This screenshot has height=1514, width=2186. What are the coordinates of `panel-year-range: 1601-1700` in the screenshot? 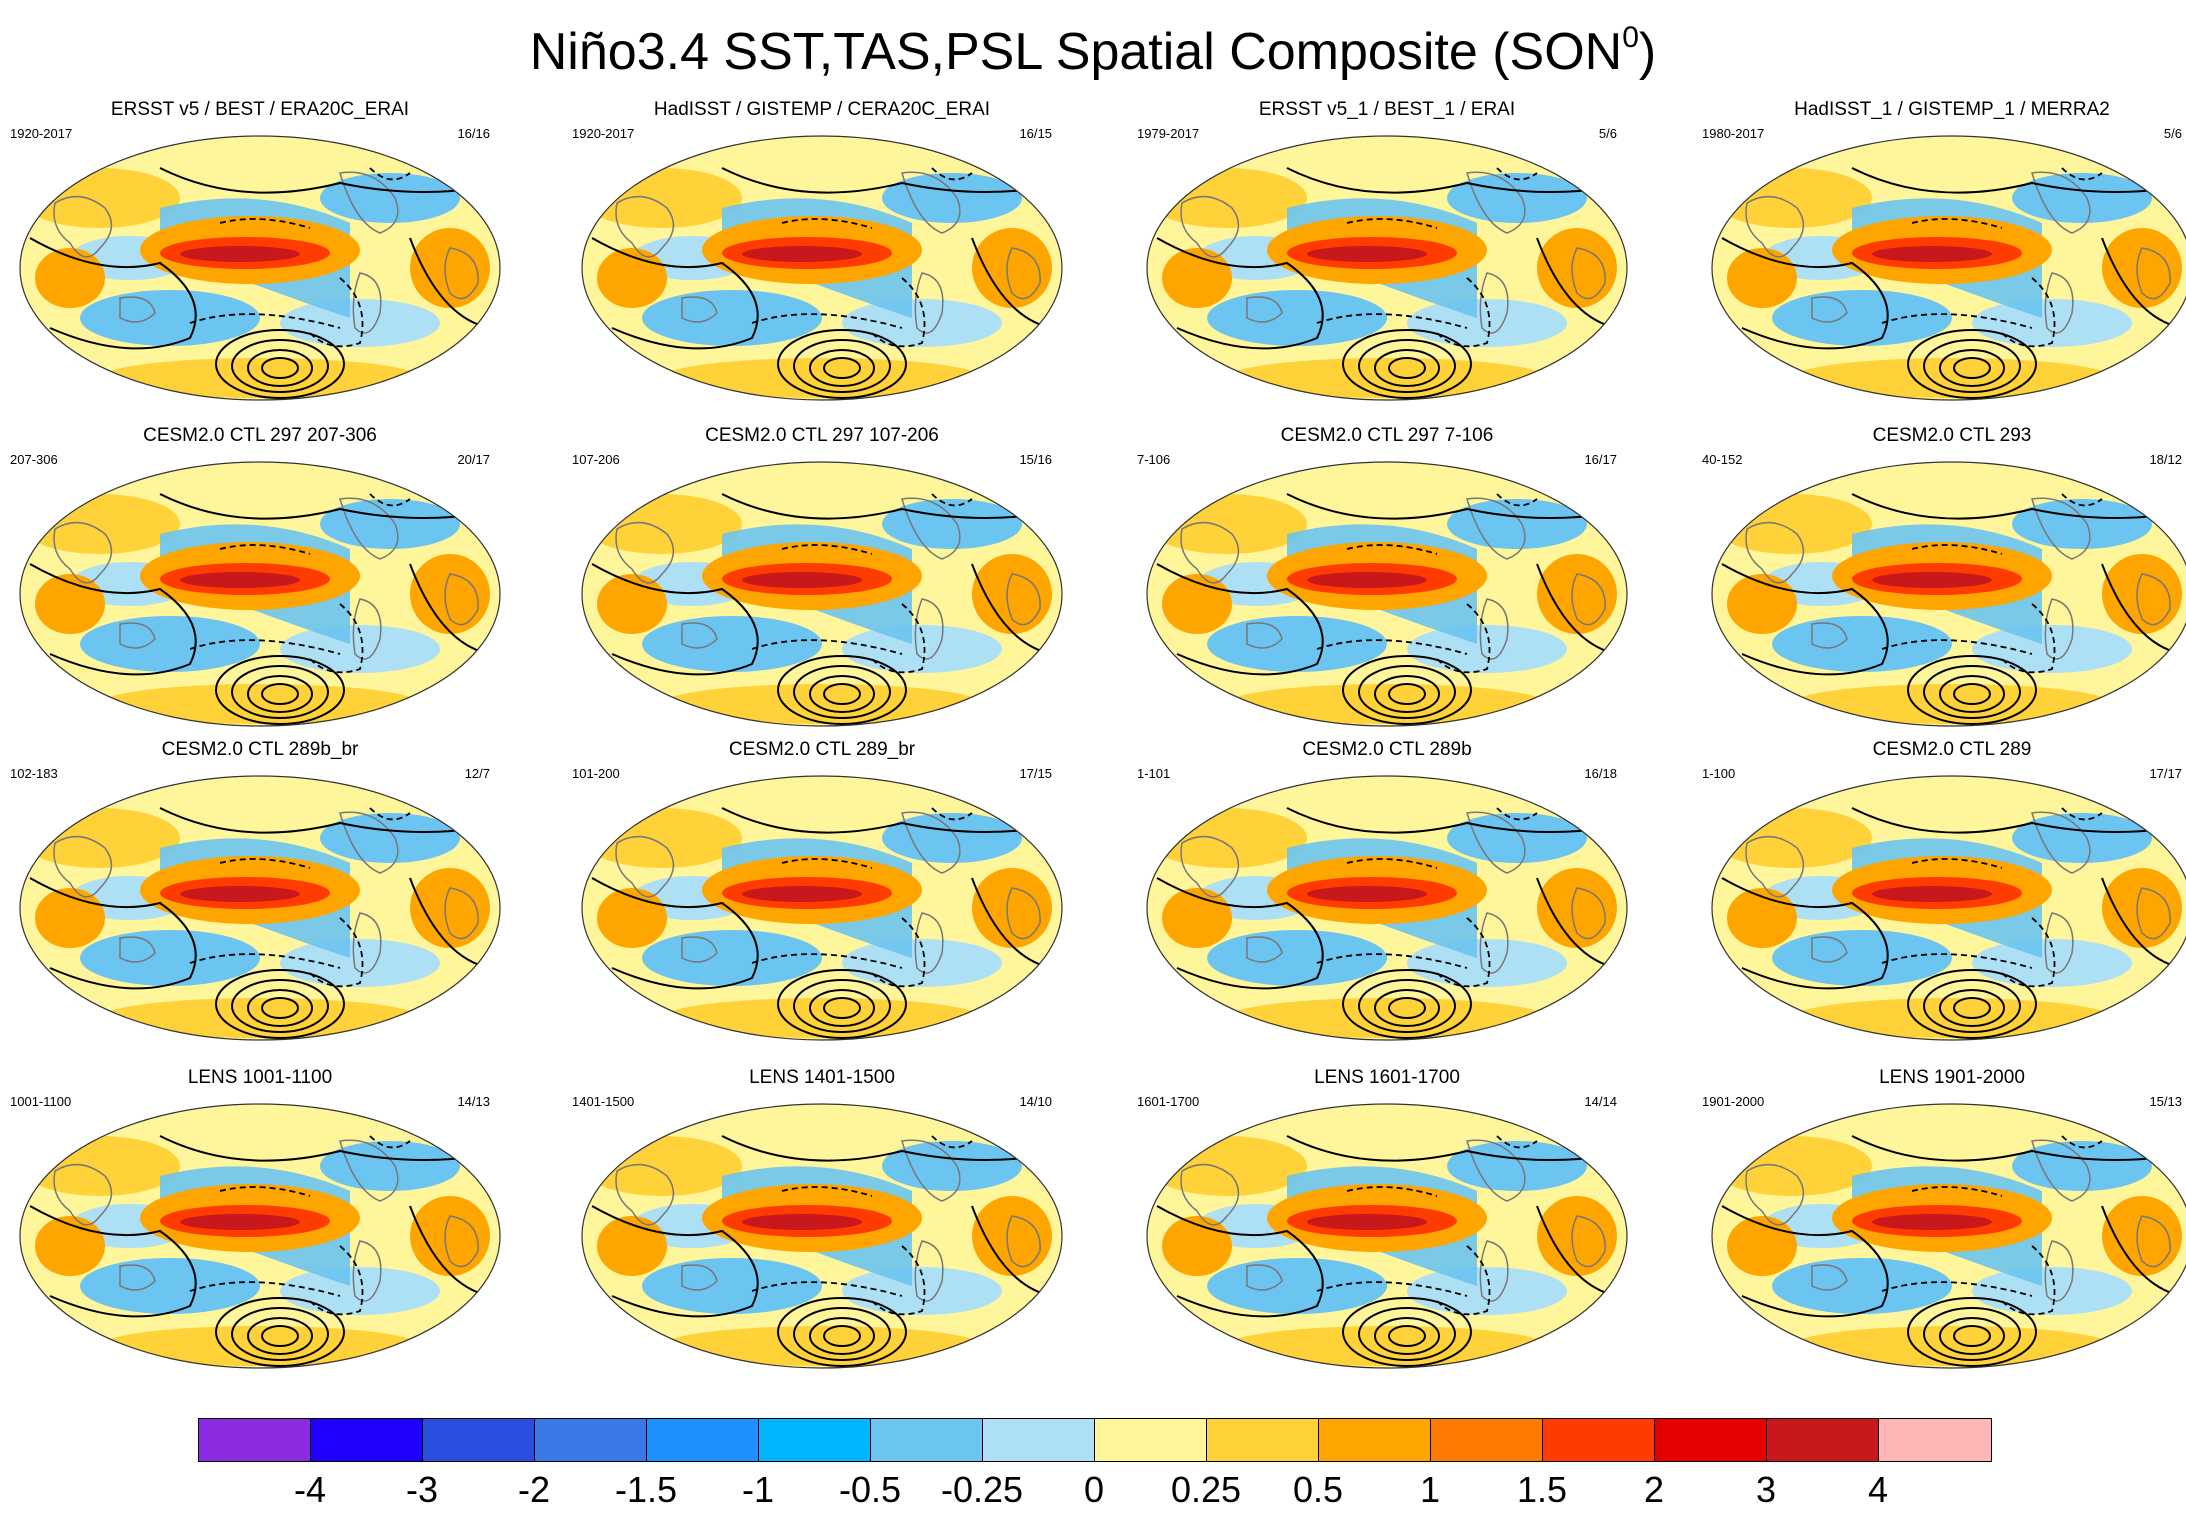 It's located at (1168, 1101).